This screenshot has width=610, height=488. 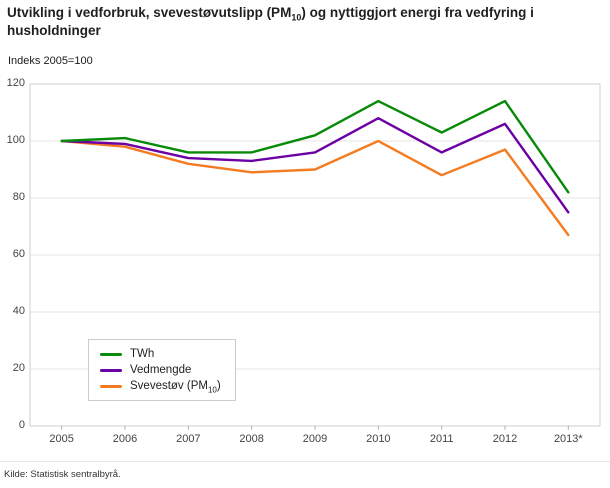 I want to click on legend-label-TWh: TWh, so click(x=142, y=354).